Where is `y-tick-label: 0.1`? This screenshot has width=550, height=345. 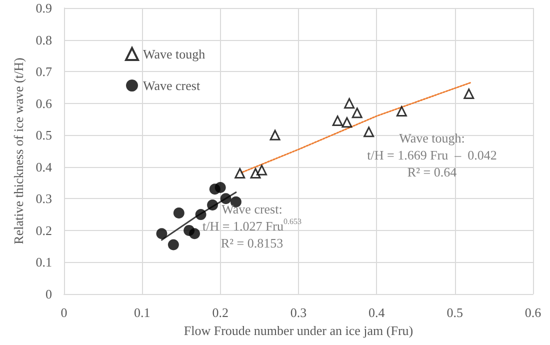
y-tick-label: 0.1 is located at coordinates (44, 262).